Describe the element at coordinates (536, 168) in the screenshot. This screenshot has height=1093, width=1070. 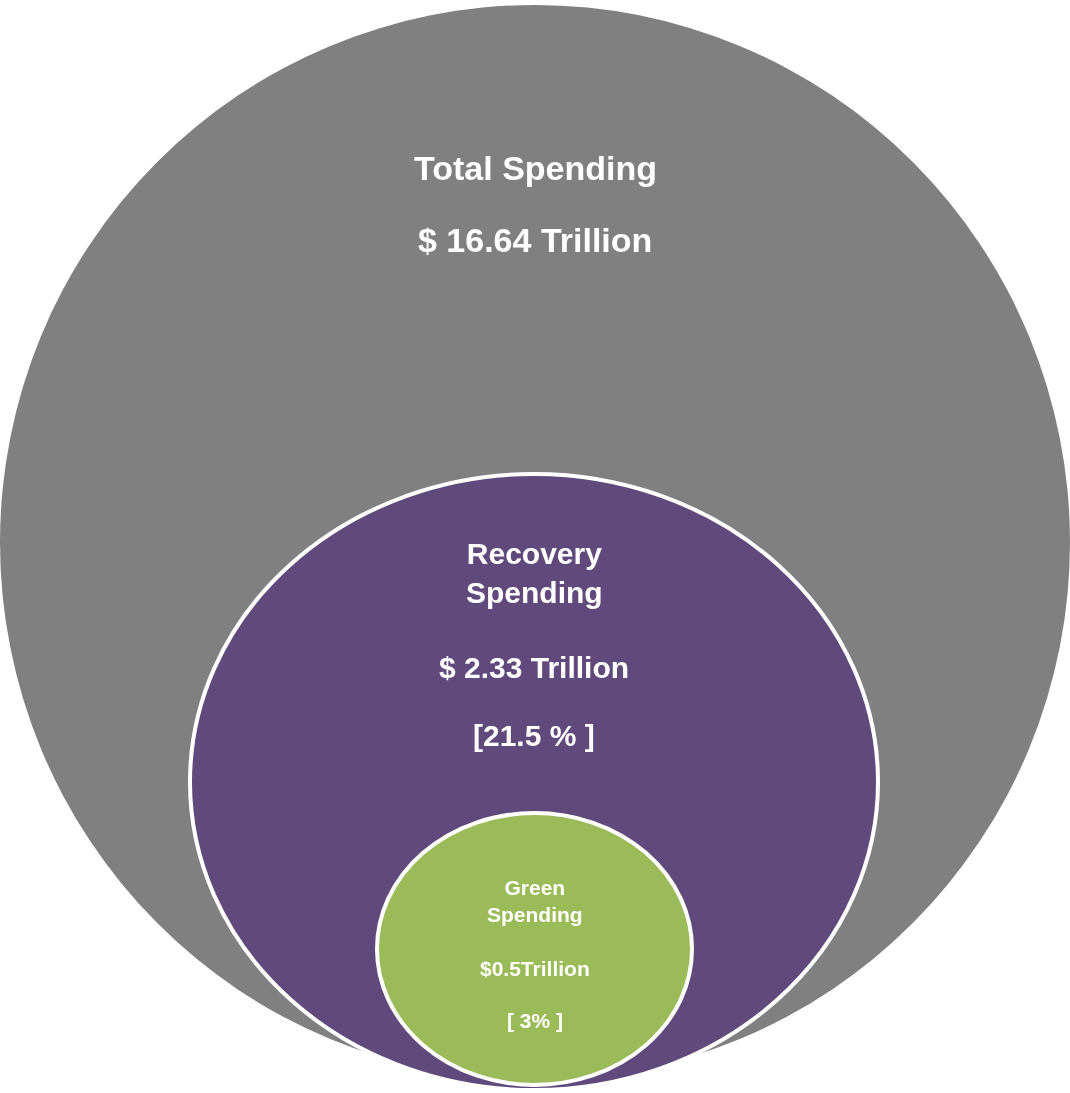
I see `category-label: Total Spending` at that location.